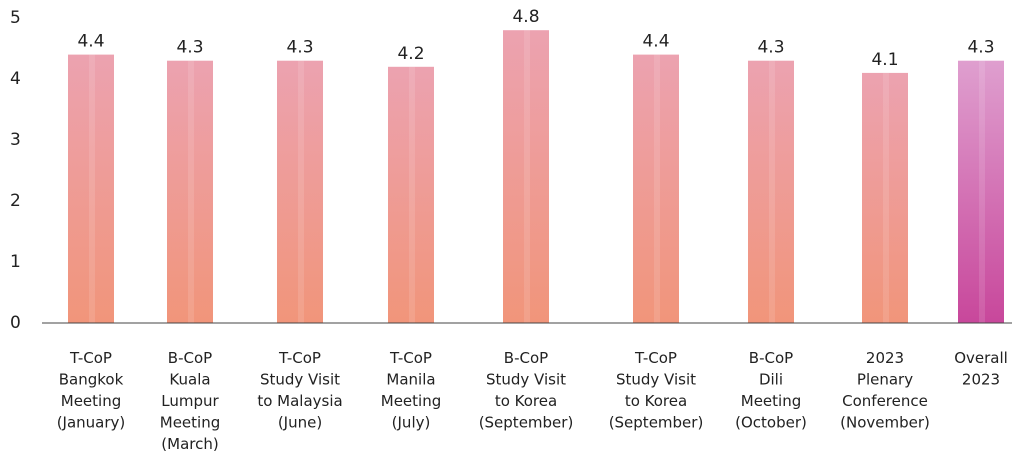 This screenshot has height=473, width=1017. I want to click on x-tick-label-line: (November), so click(885, 422).